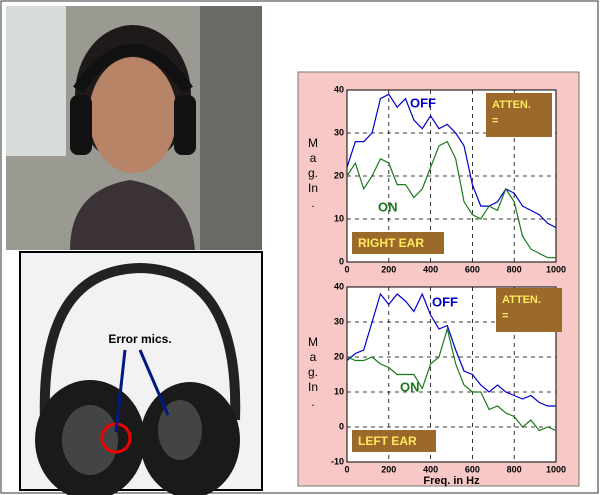  What do you see at coordinates (387, 441) in the screenshot?
I see `ear-label: LEFT EAR` at bounding box center [387, 441].